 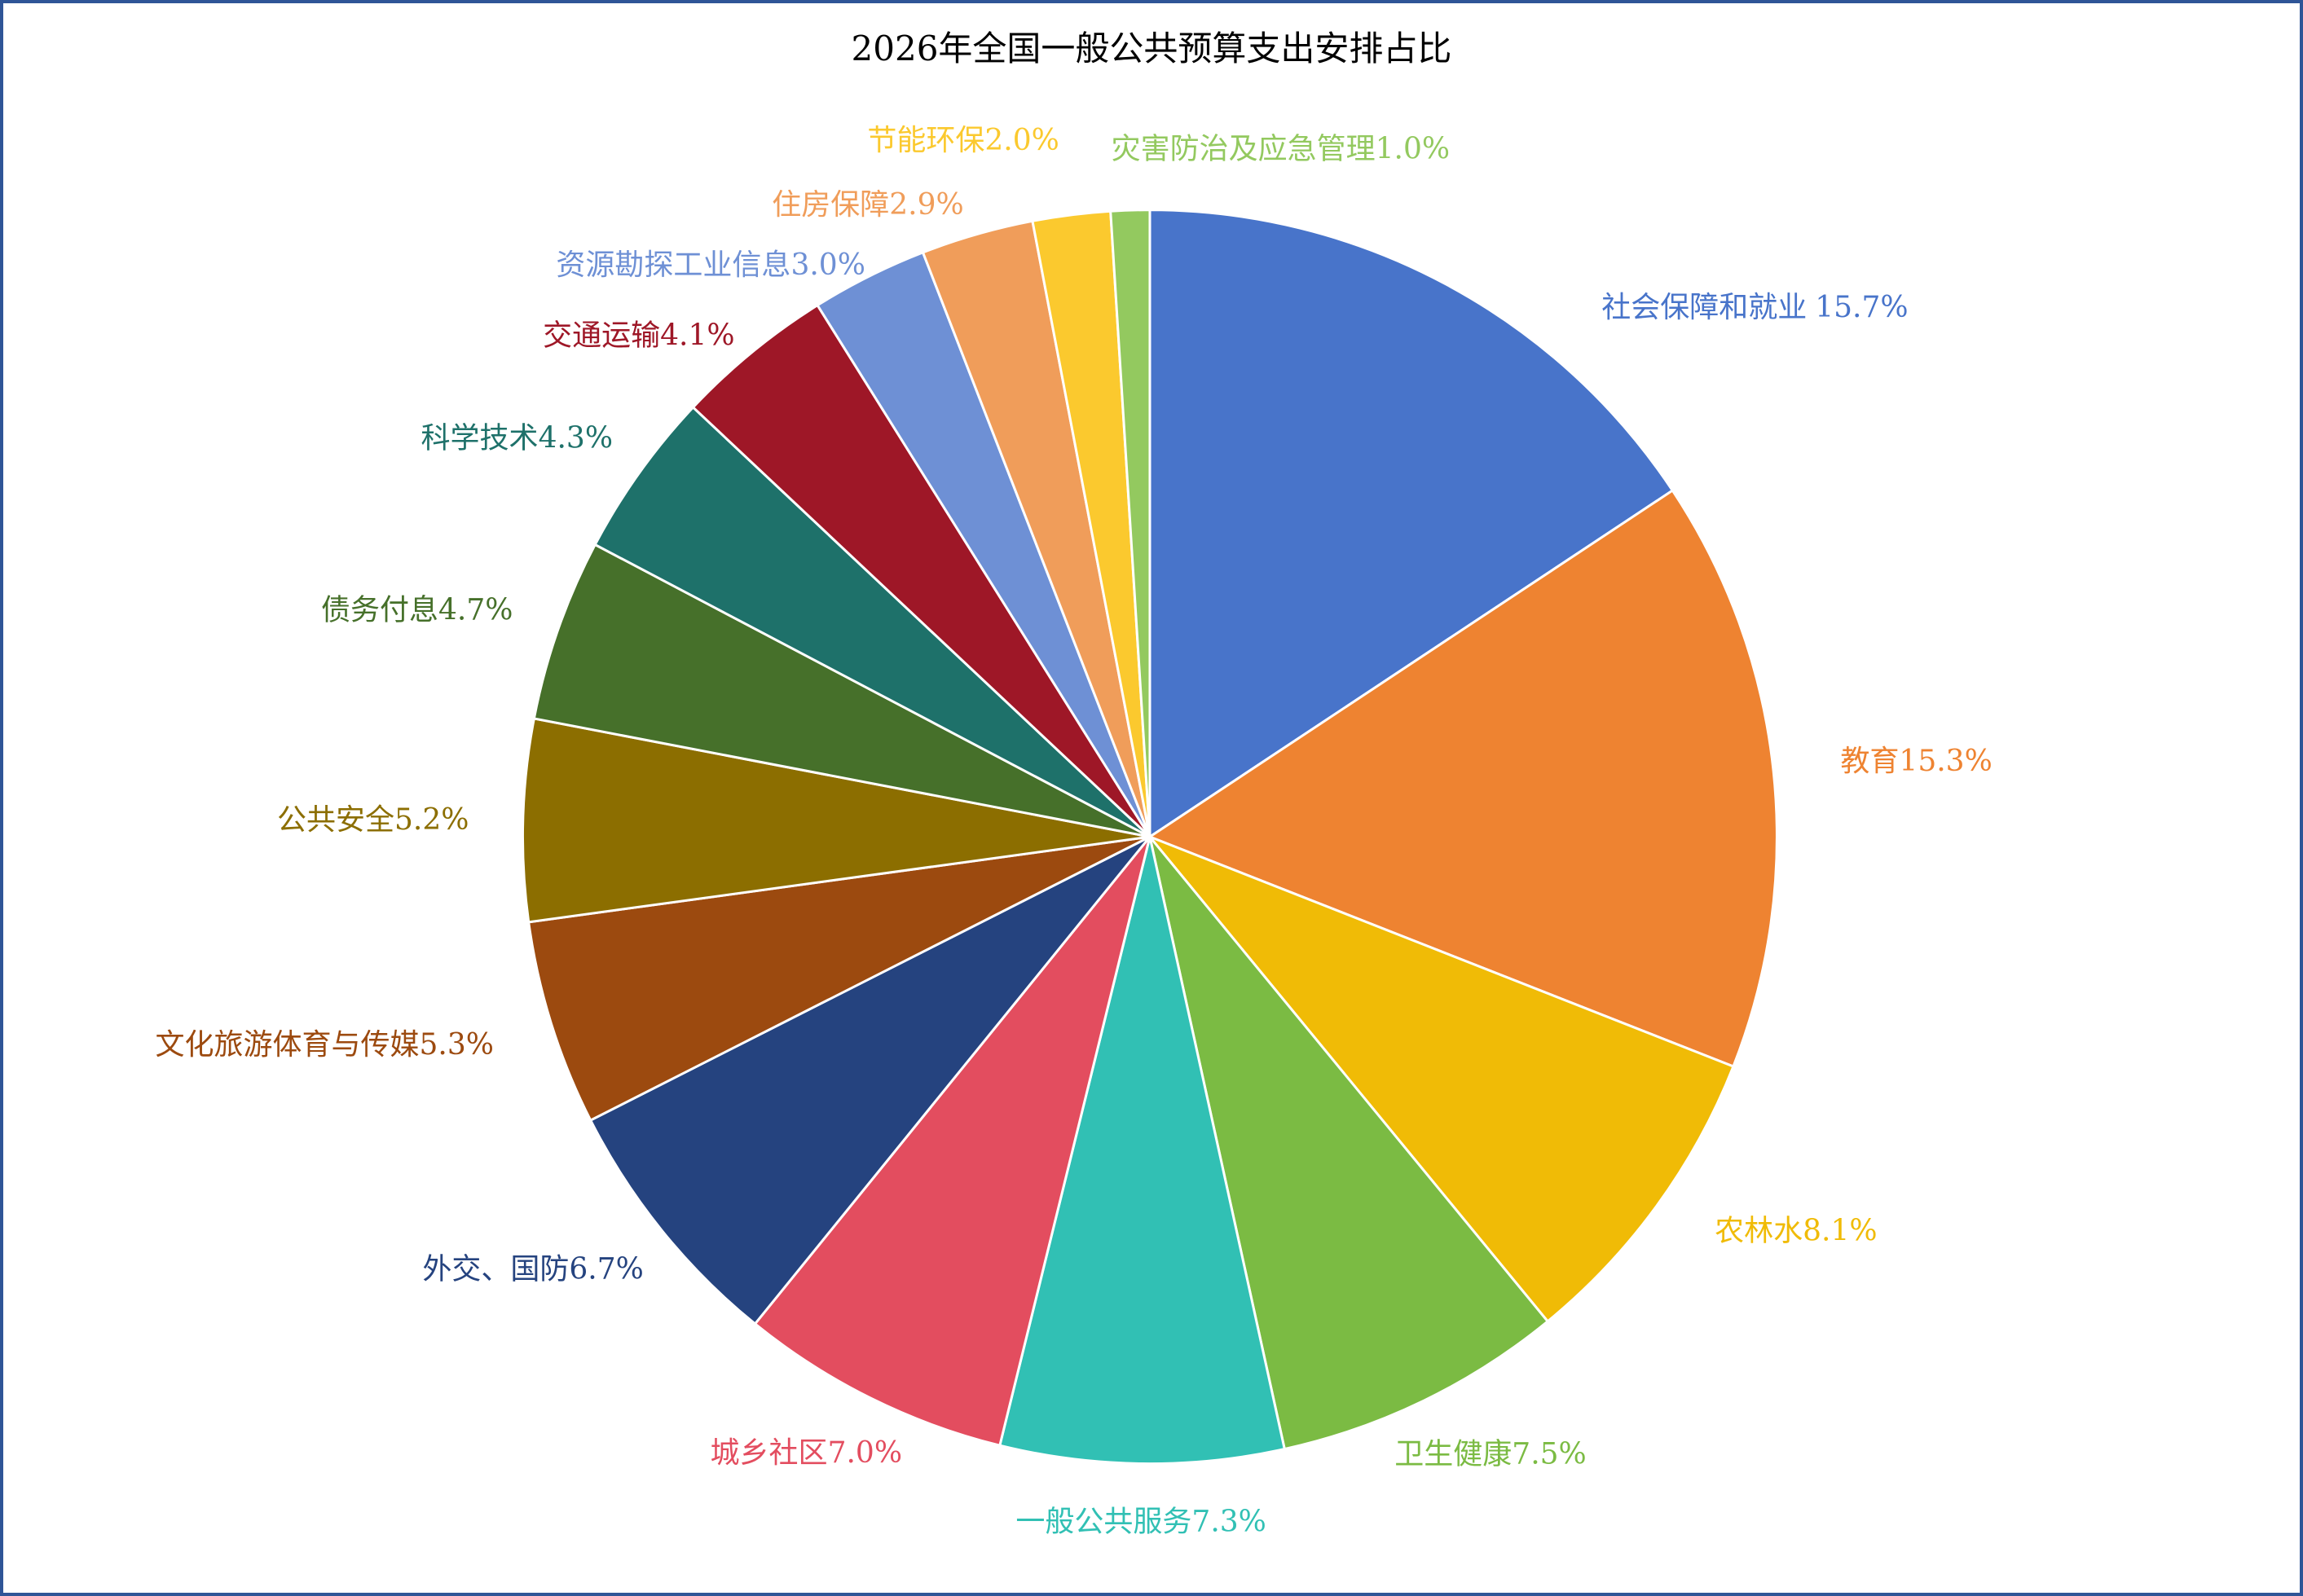 I want to click on slice-label-value: 7.3%, so click(x=1228, y=1521).